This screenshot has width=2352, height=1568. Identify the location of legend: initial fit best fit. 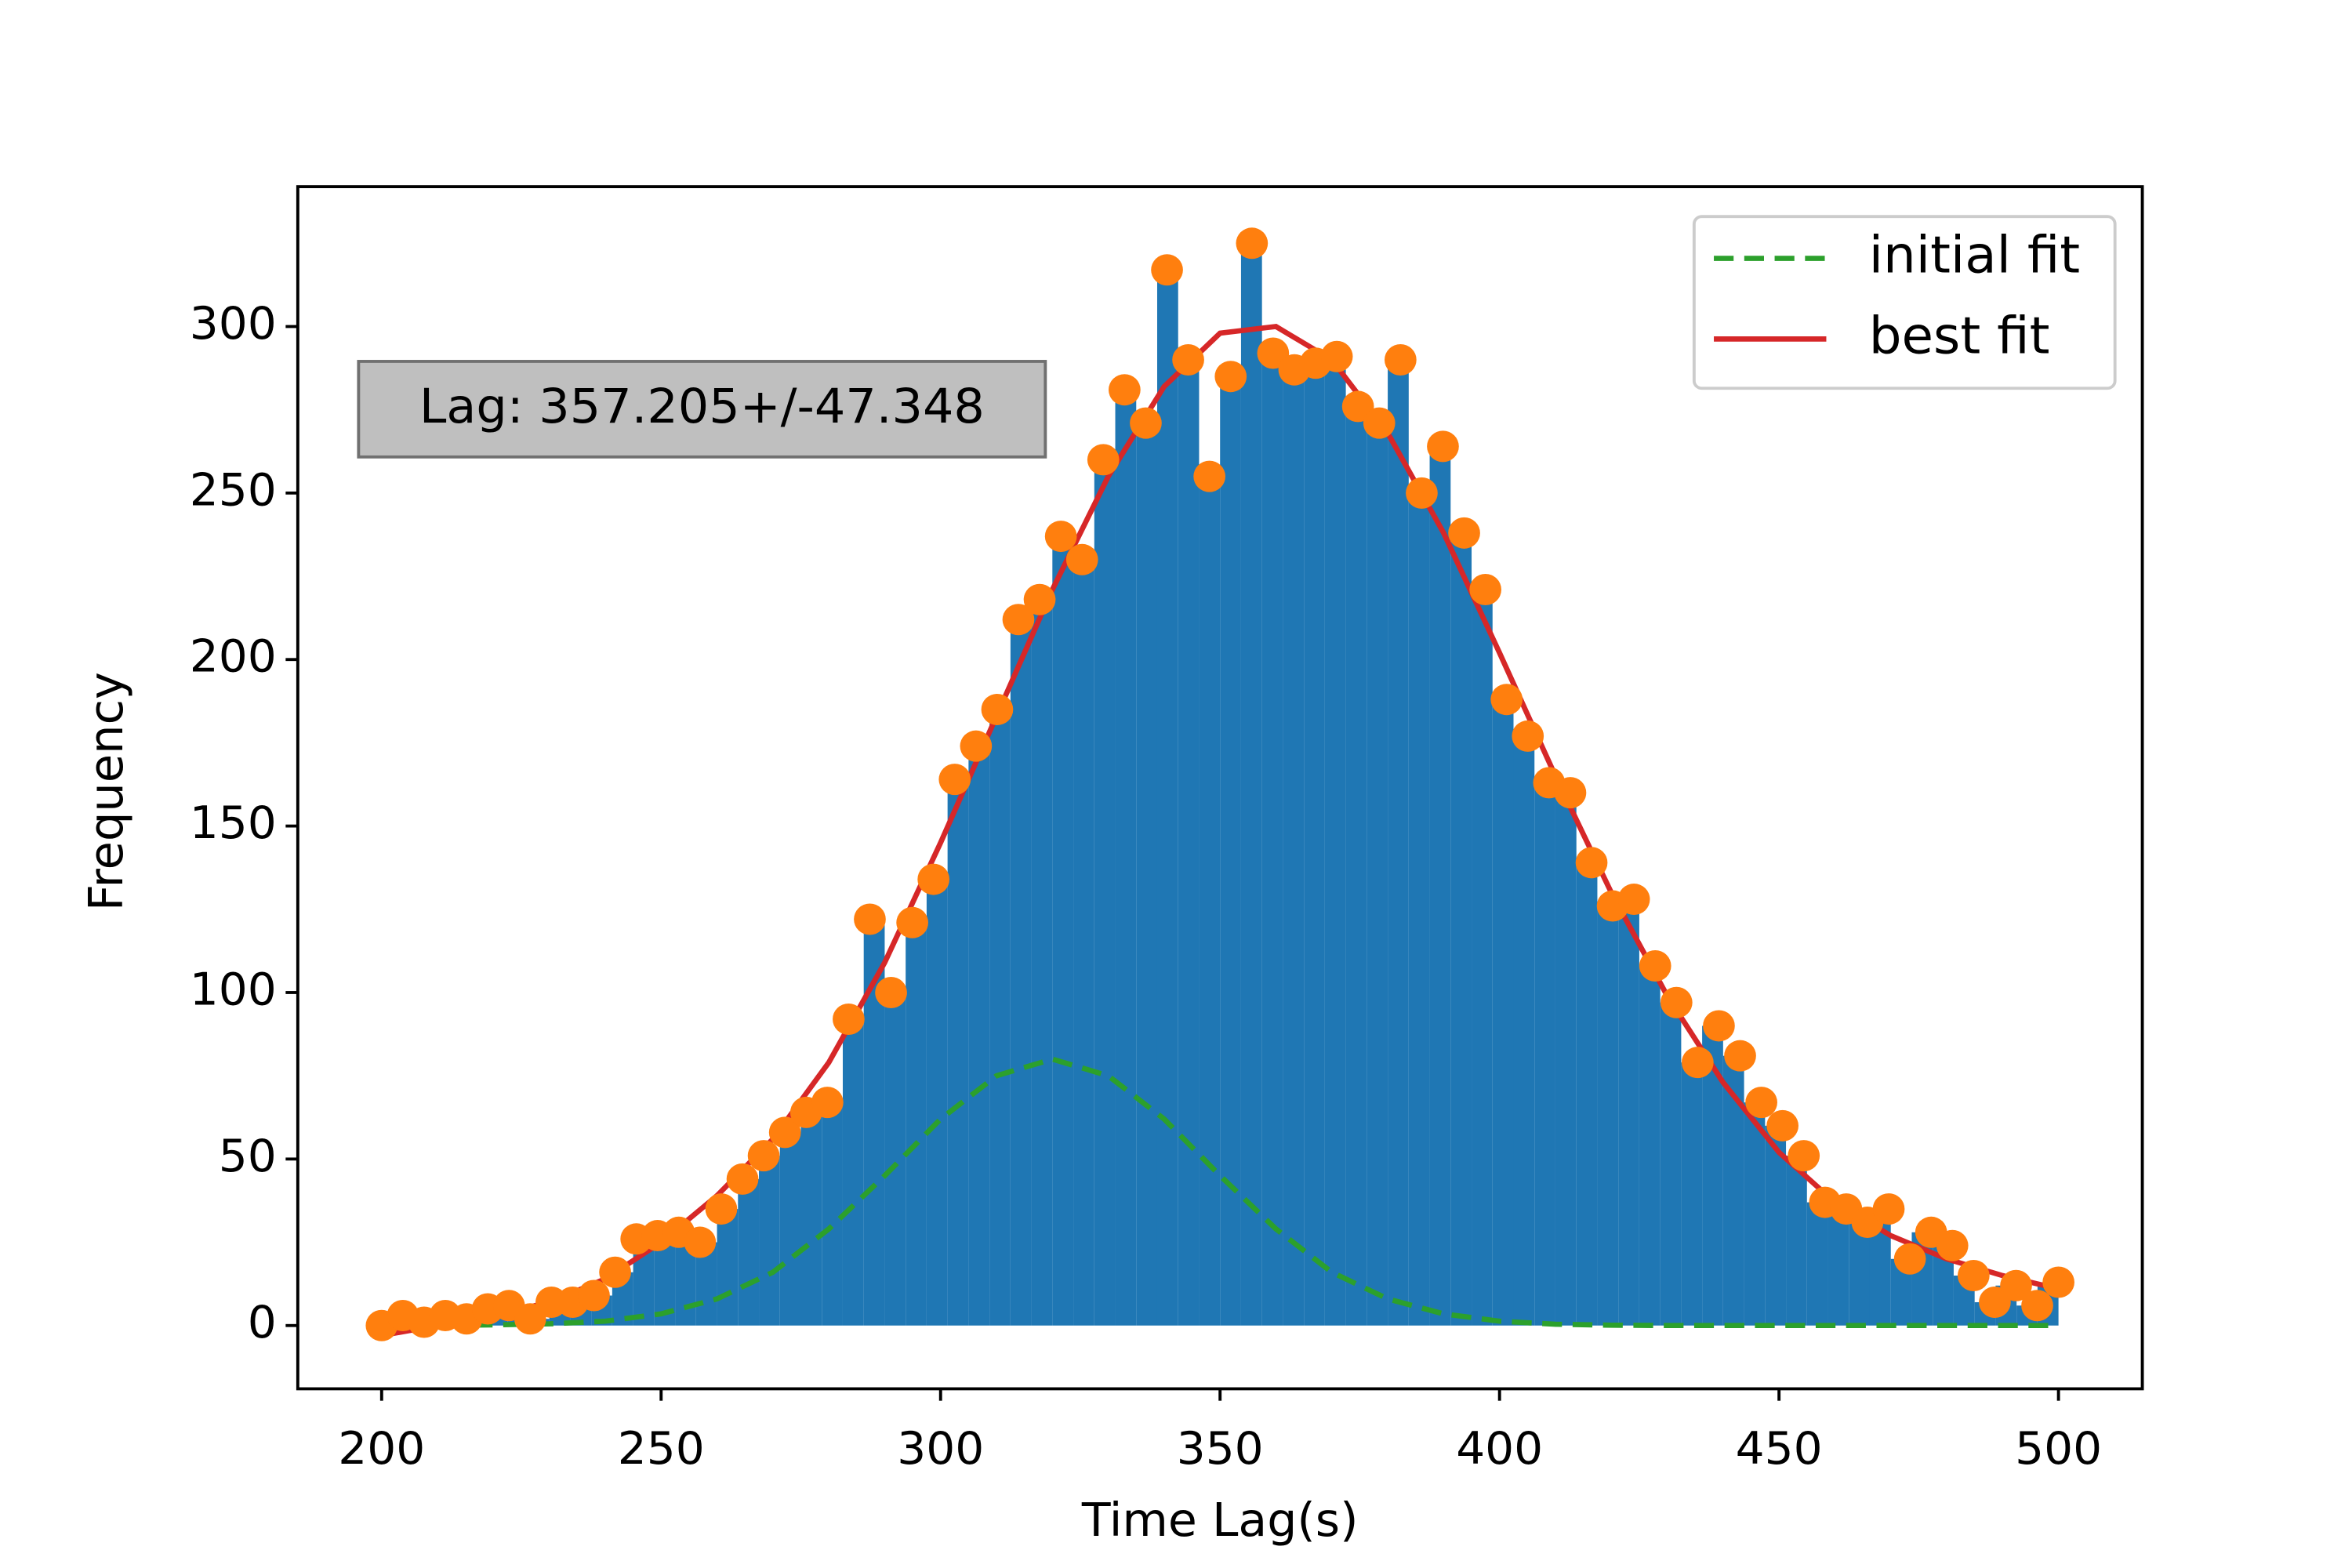
(1904, 302).